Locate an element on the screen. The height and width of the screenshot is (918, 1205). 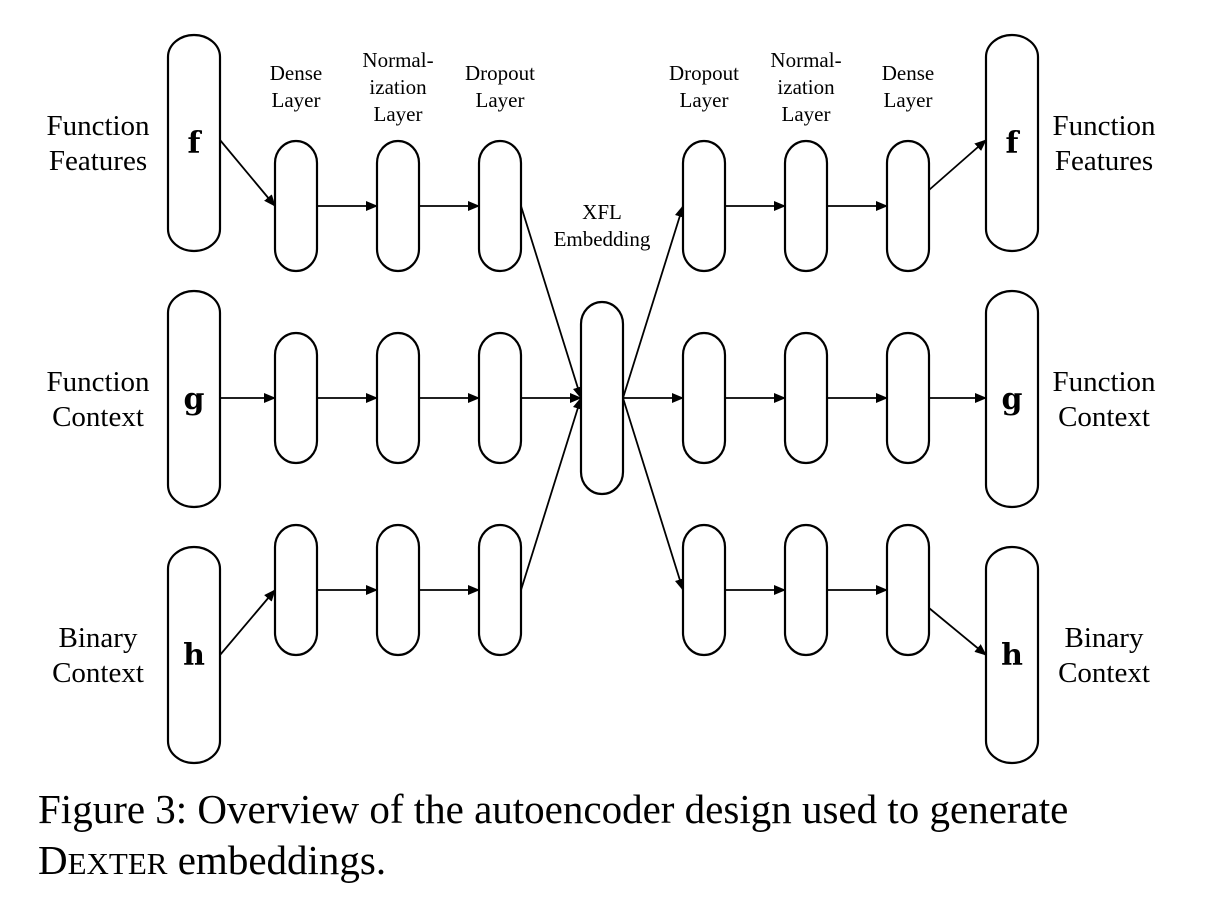
input-node-f is located at coordinates (194, 143).